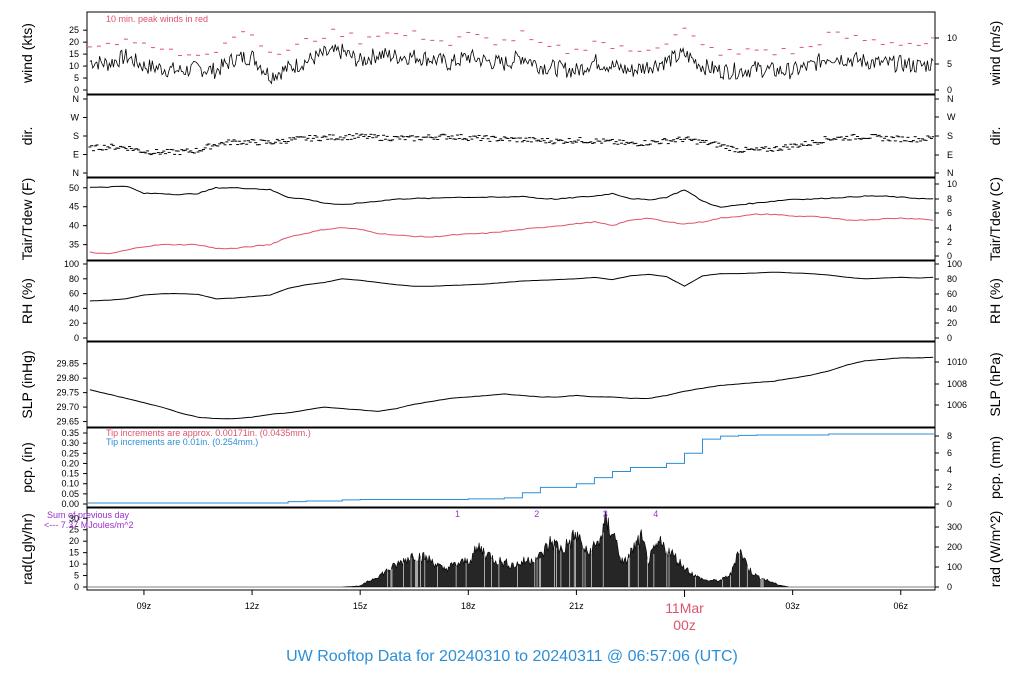 Image resolution: width=1024 pixels, height=700 pixels. I want to click on sum-note-1: Sum of previous day, so click(88, 515).